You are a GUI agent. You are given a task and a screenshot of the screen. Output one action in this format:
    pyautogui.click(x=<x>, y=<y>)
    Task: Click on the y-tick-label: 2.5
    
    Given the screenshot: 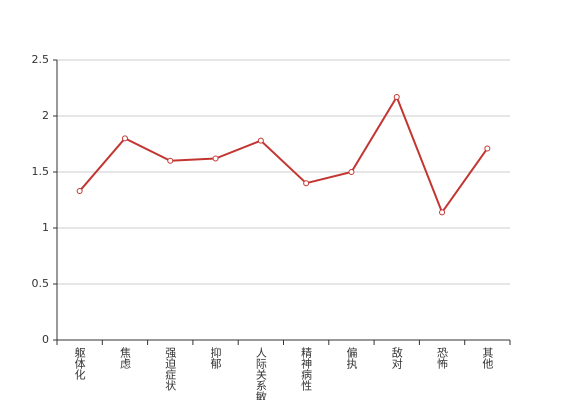 What is the action you would take?
    pyautogui.click(x=41, y=59)
    